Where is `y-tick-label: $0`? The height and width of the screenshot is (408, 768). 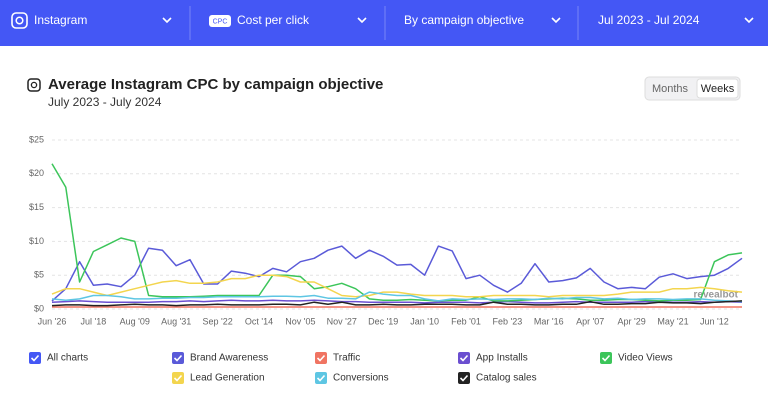 y-tick-label: $0 is located at coordinates (39, 308).